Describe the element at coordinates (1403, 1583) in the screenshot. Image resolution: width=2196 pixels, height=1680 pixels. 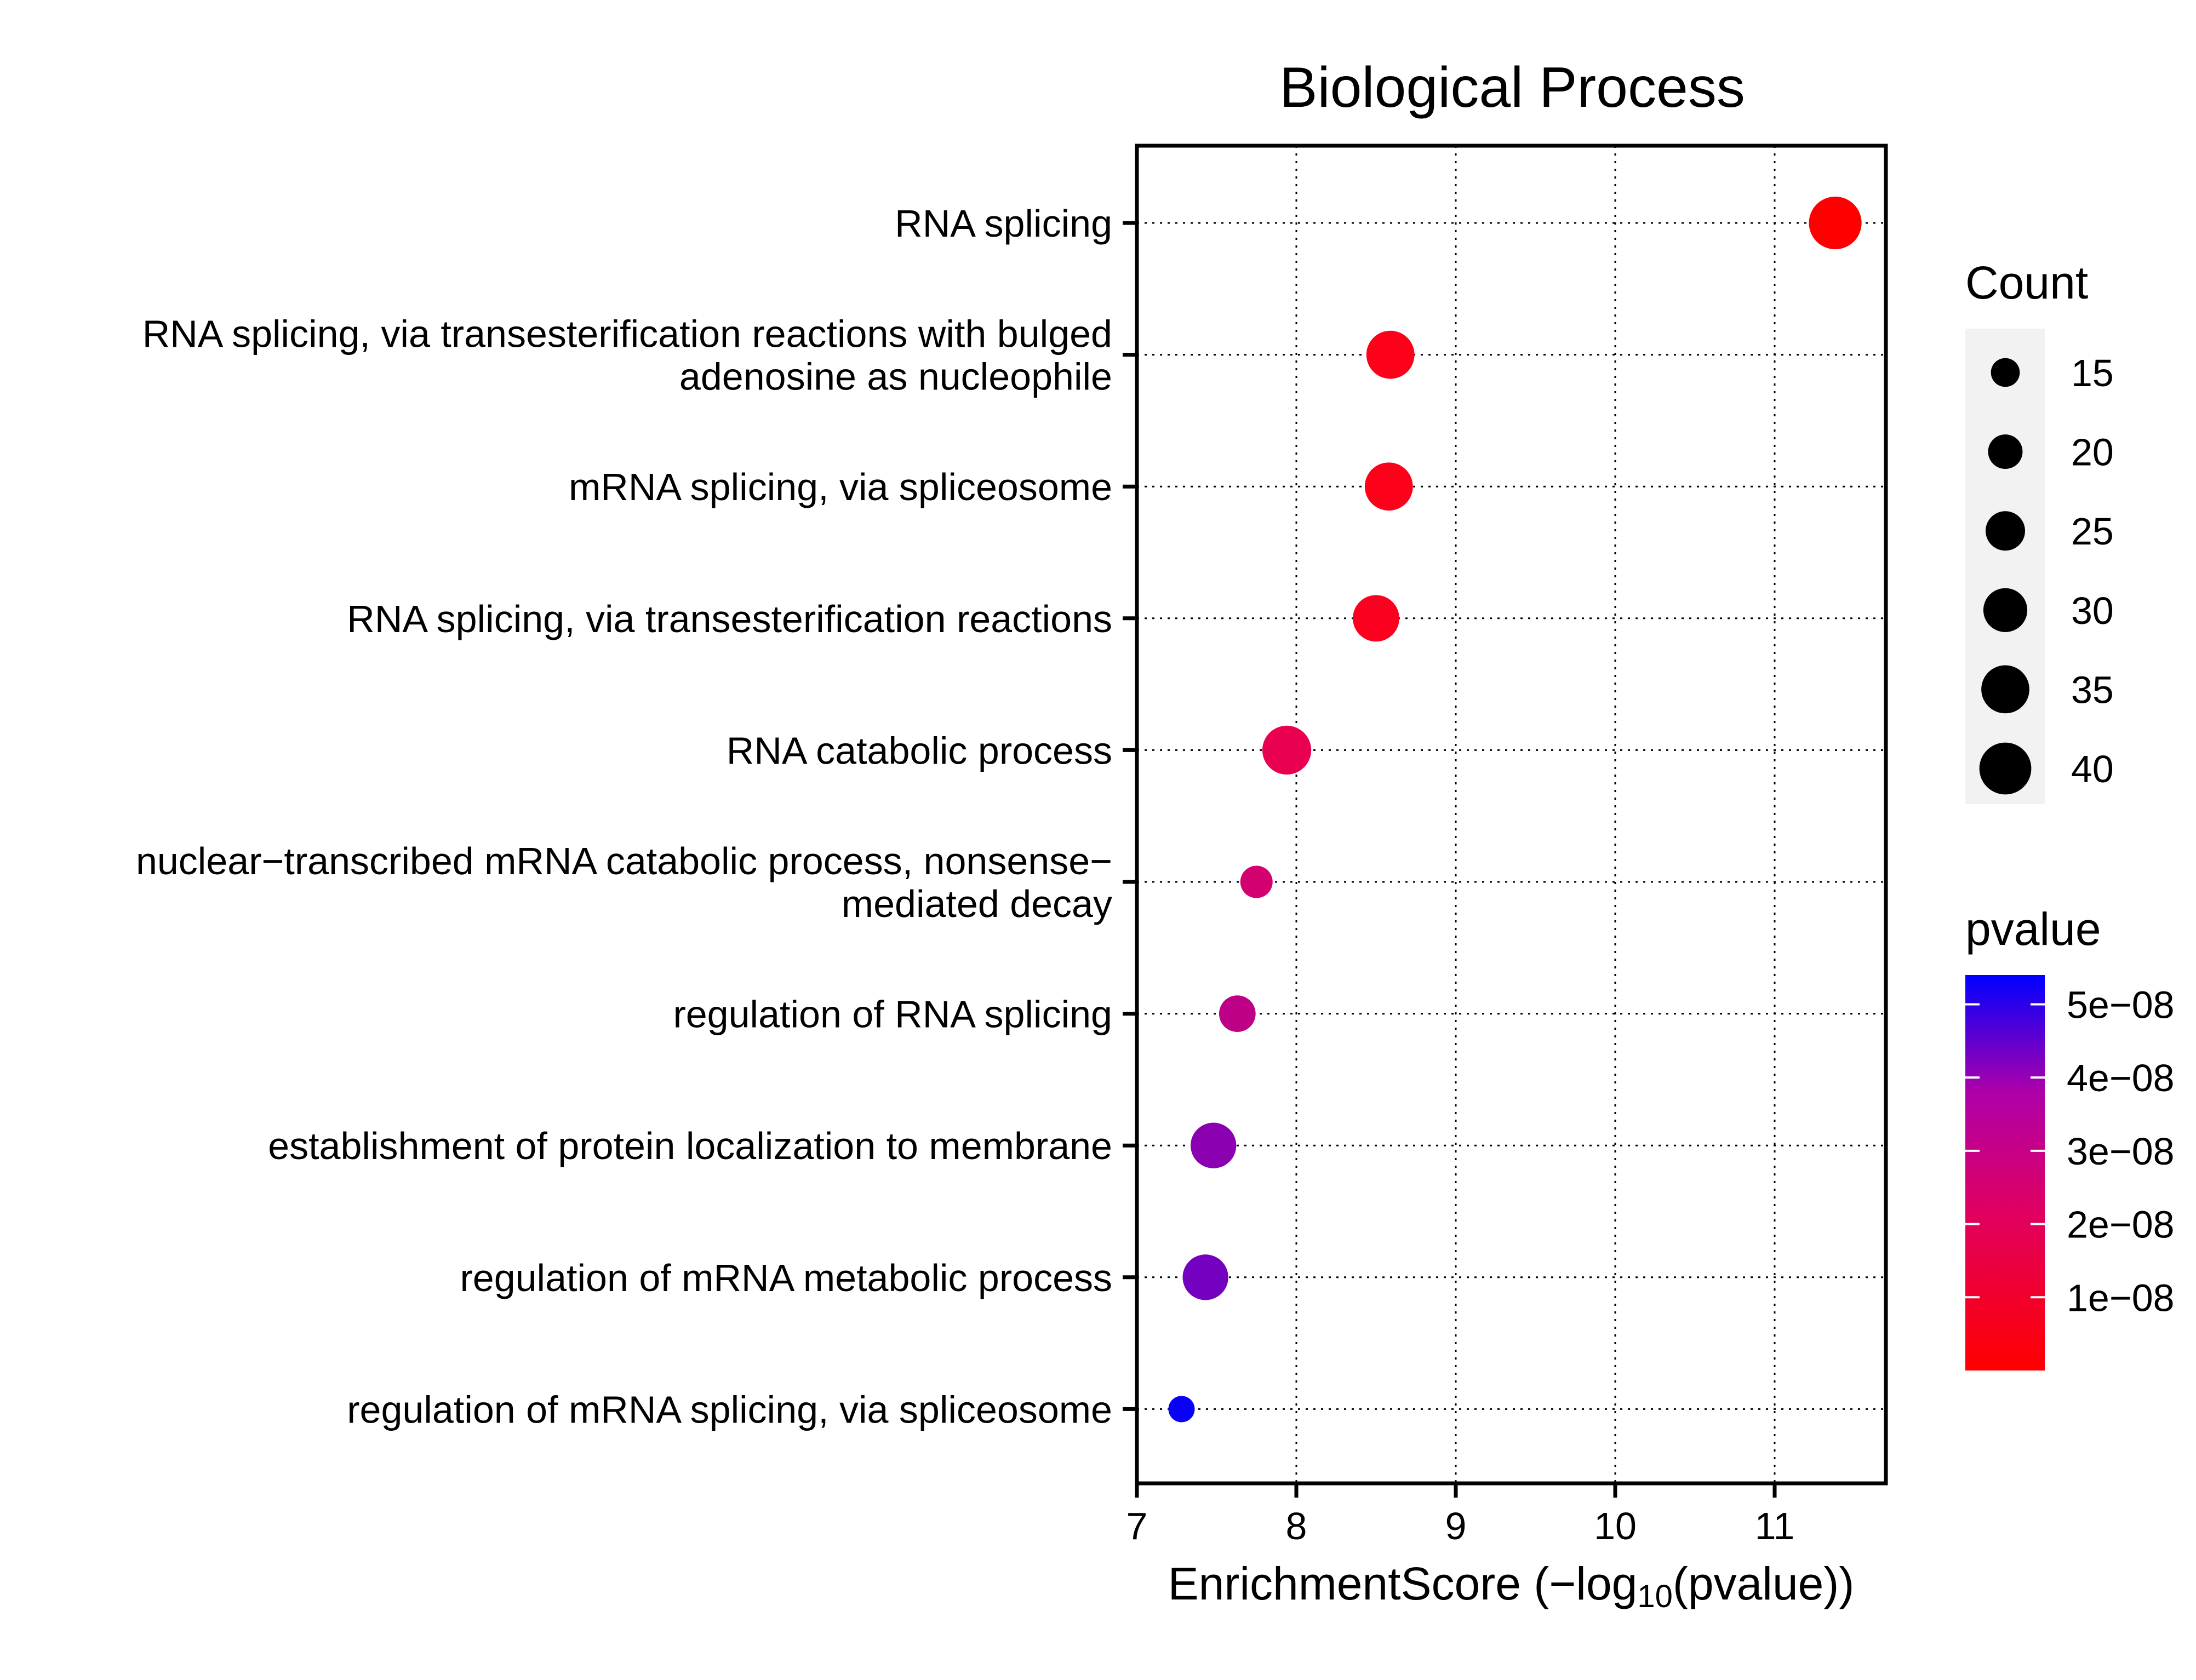
I see `x-axis-title-prefix: EnrichmentScore (−log` at that location.